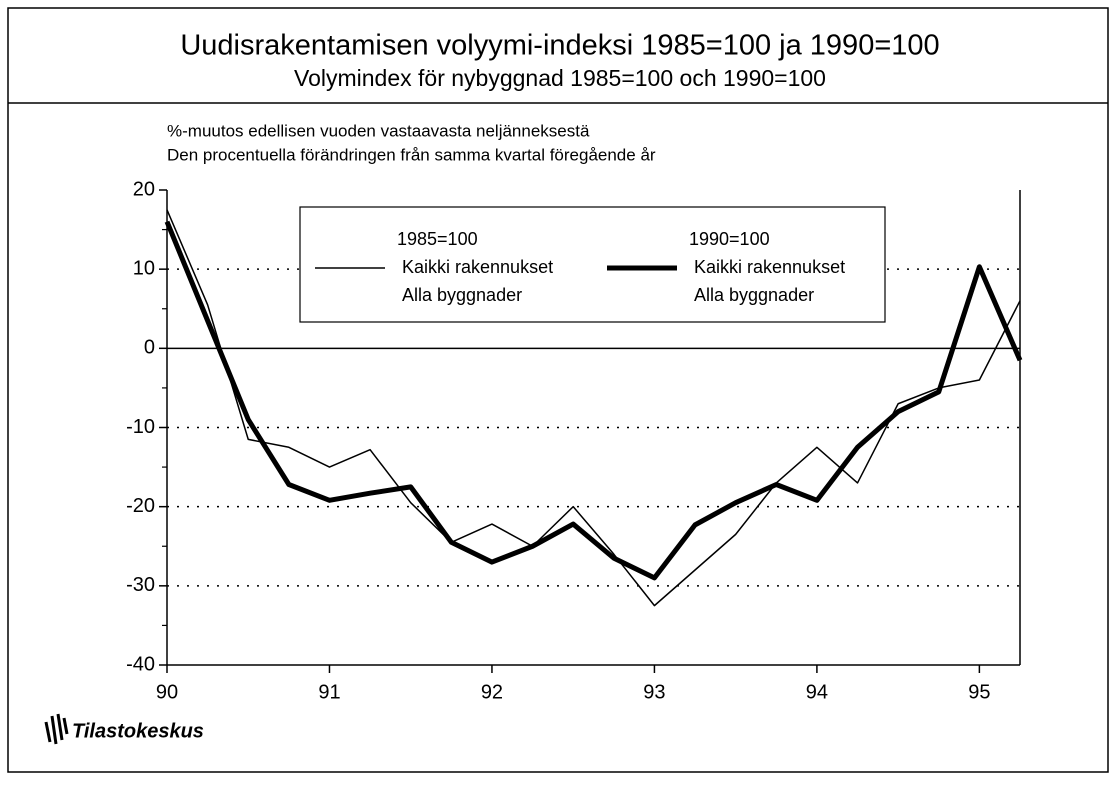 This screenshot has width=1116, height=785. What do you see at coordinates (167, 692) in the screenshot?
I see `x-tick-label: 90` at bounding box center [167, 692].